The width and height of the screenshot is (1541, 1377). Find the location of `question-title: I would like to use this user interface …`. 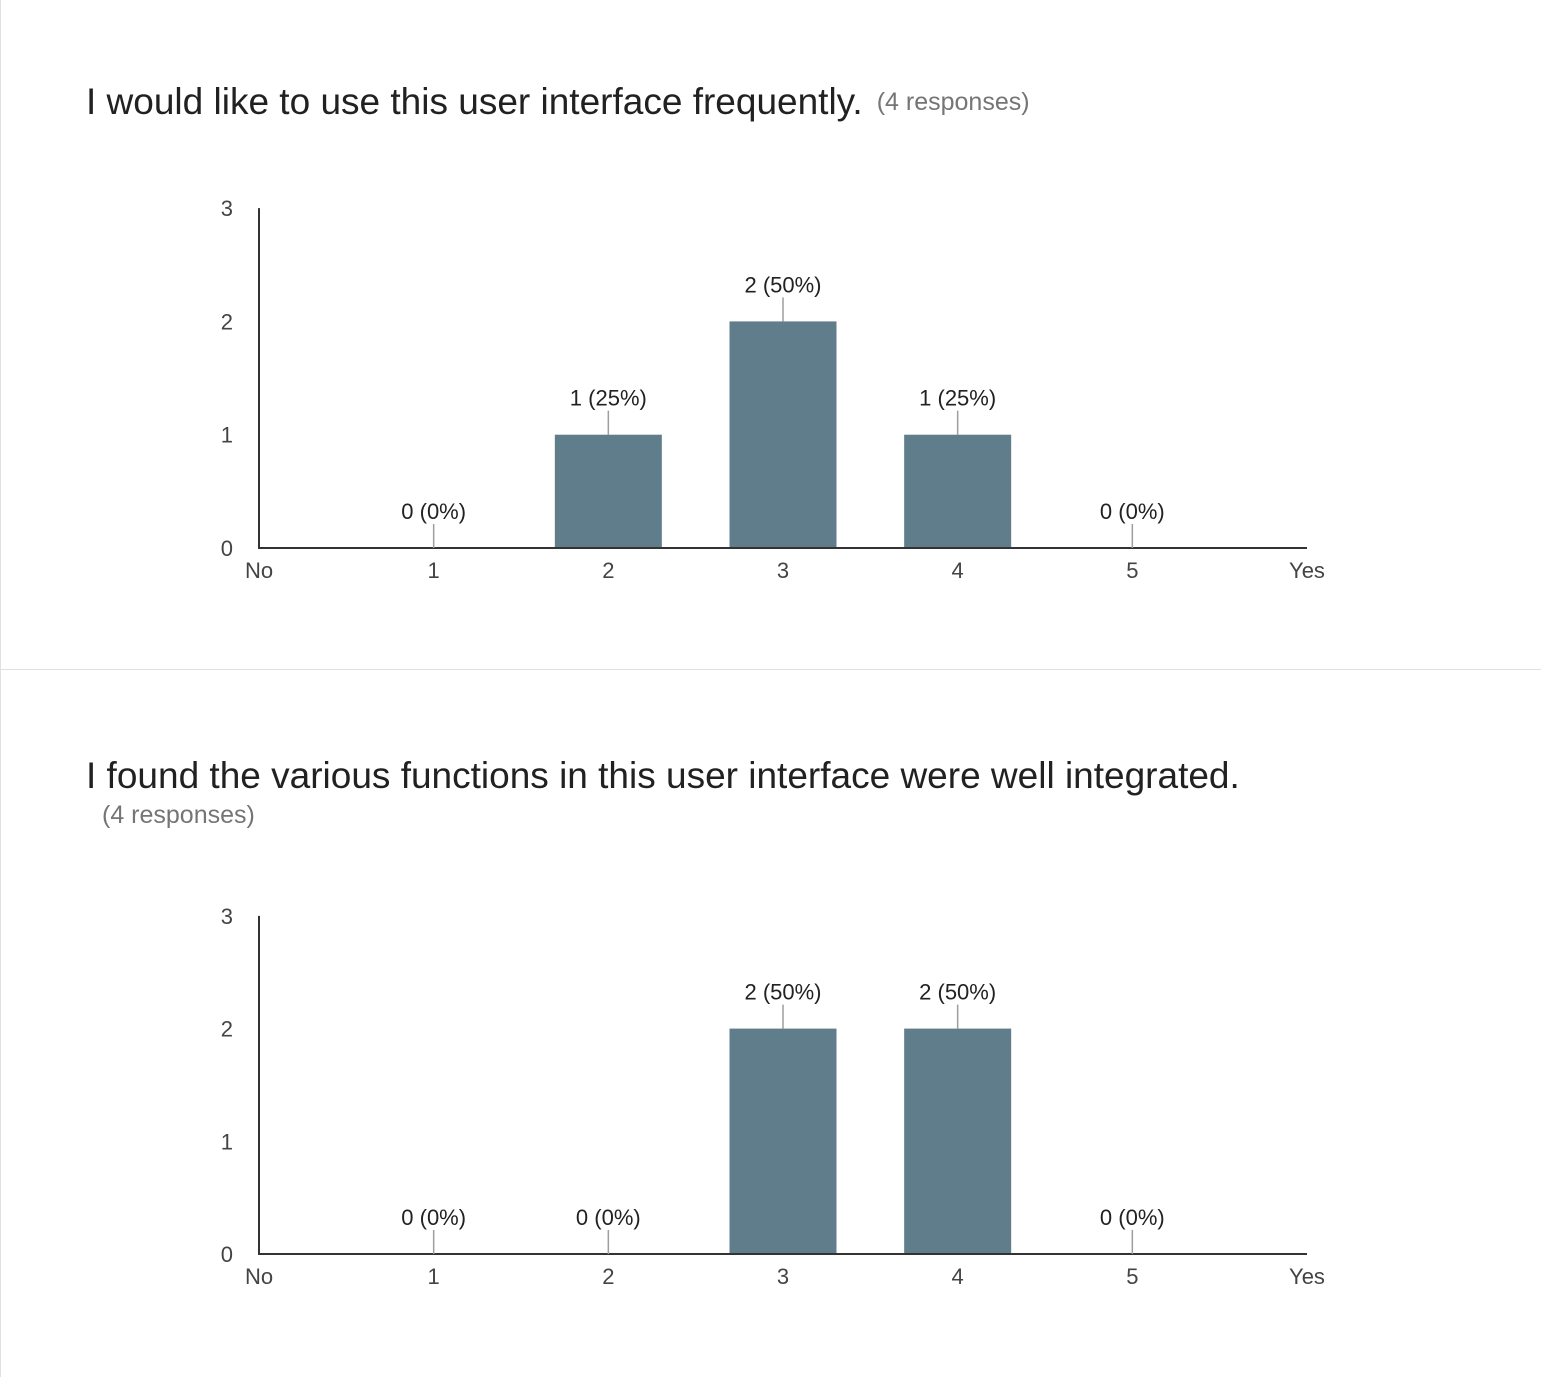

question-title: I would like to use this user interface … is located at coordinates (558, 102).